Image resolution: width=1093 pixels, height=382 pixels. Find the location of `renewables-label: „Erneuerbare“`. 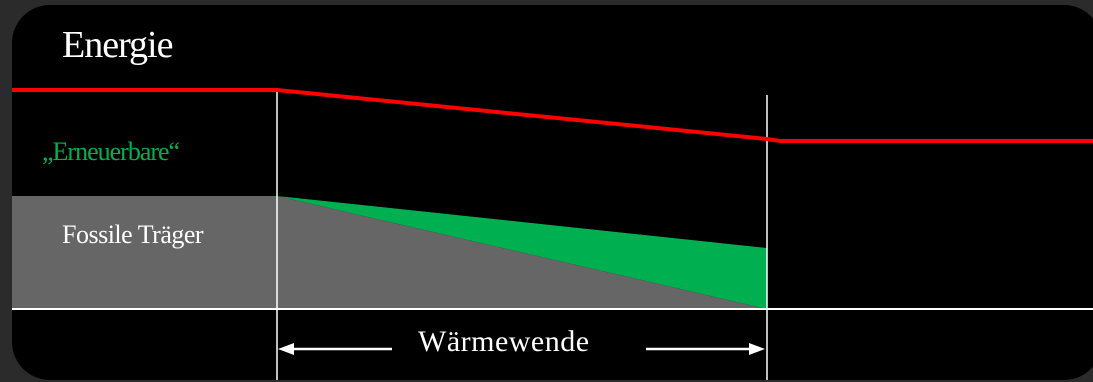

renewables-label: „Erneuerbare“ is located at coordinates (111, 151).